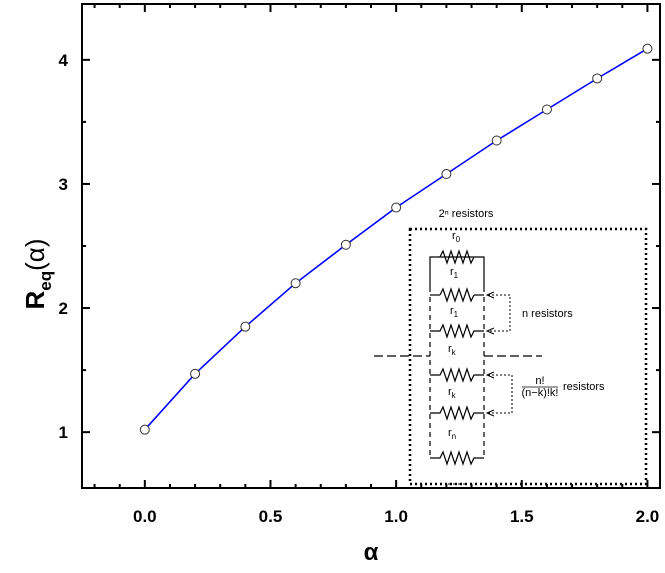  What do you see at coordinates (539, 381) in the screenshot?
I see `binom-numerator: n!` at bounding box center [539, 381].